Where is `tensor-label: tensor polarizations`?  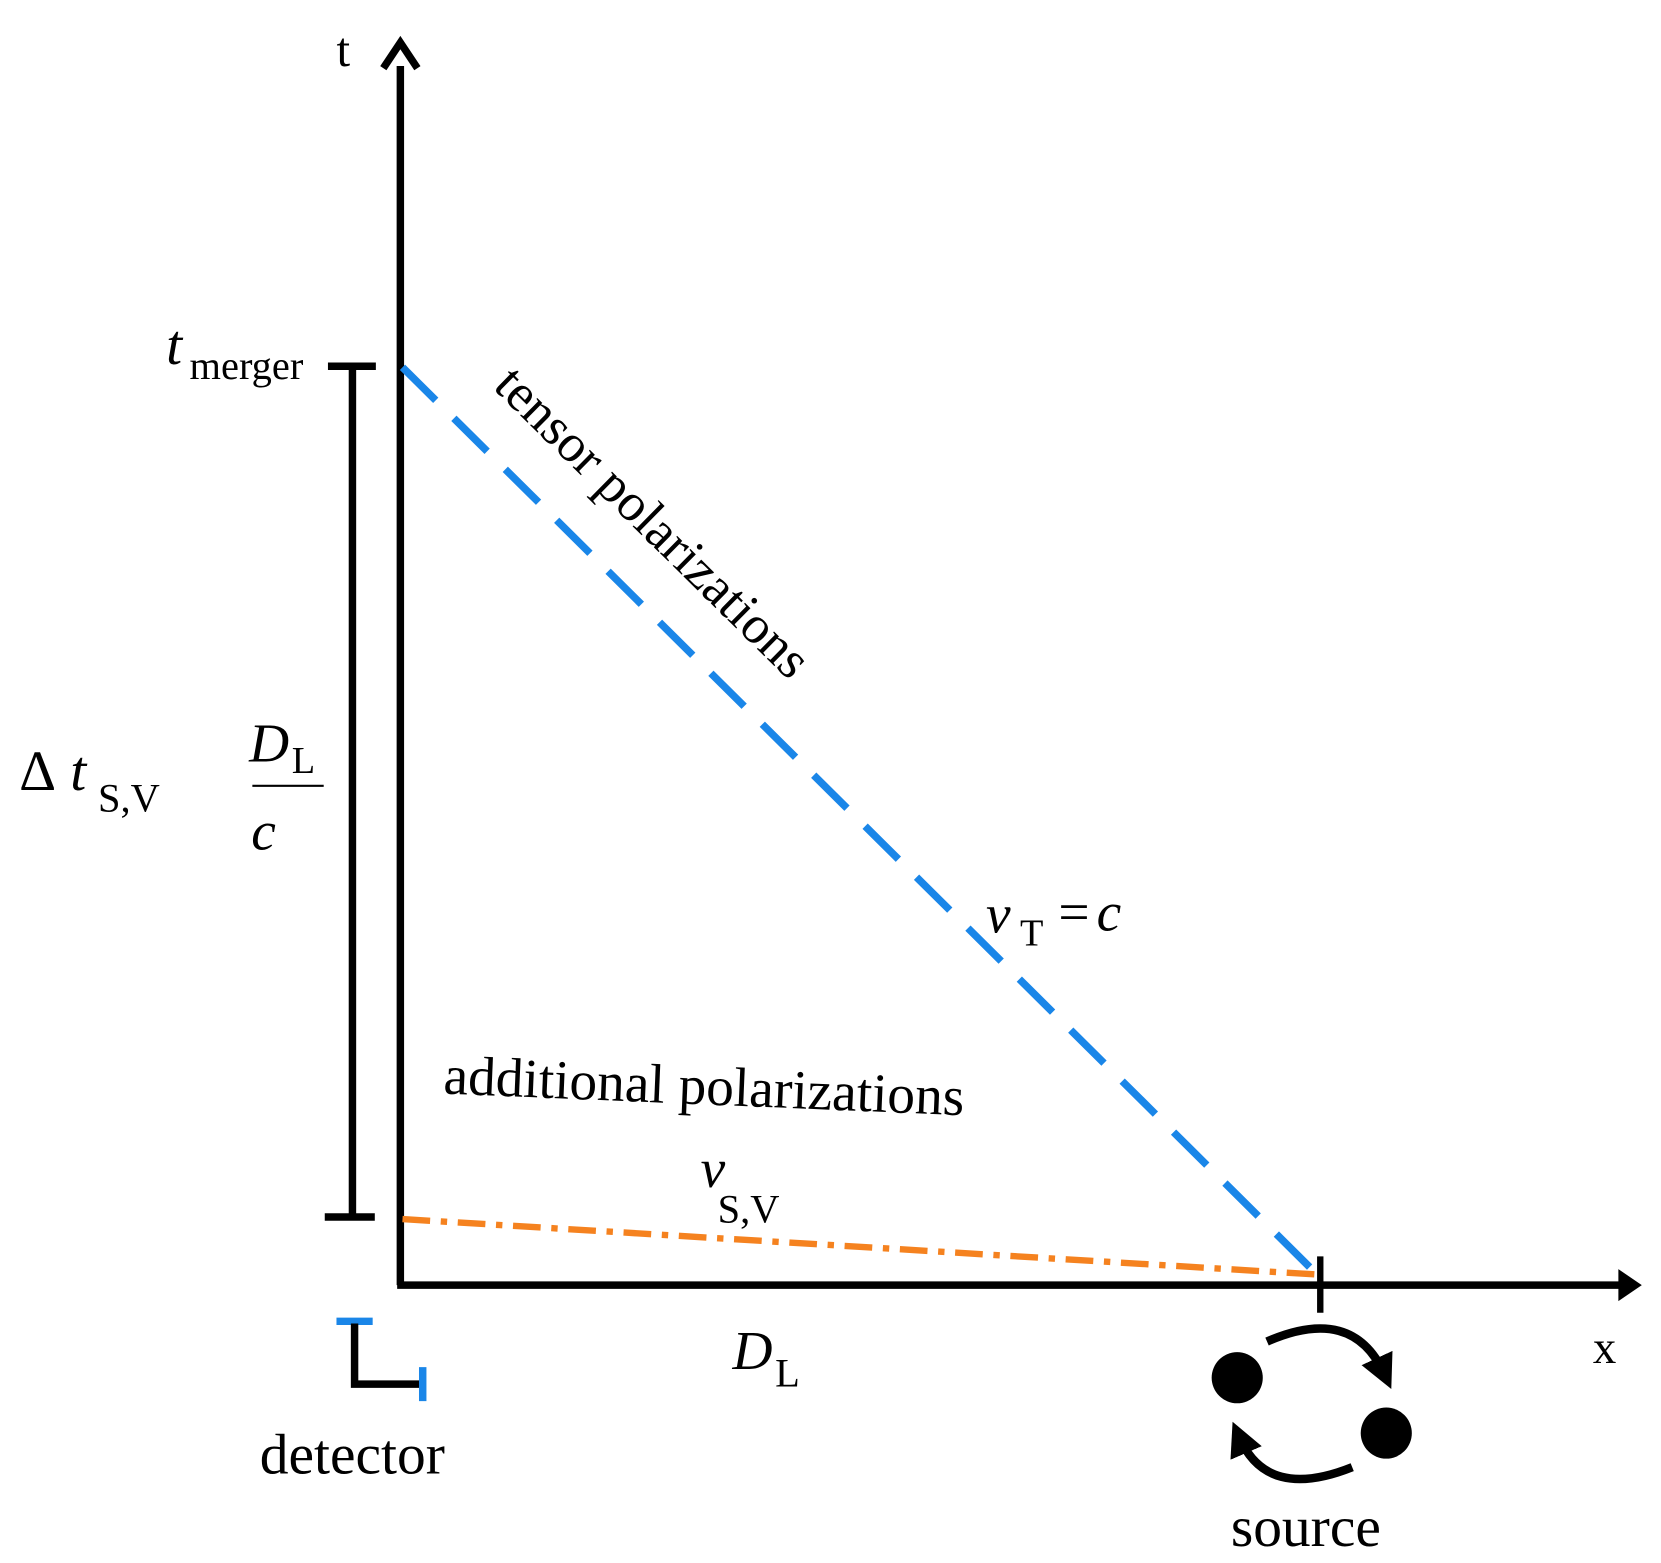 tensor-label: tensor polarizations is located at coordinates (652, 522).